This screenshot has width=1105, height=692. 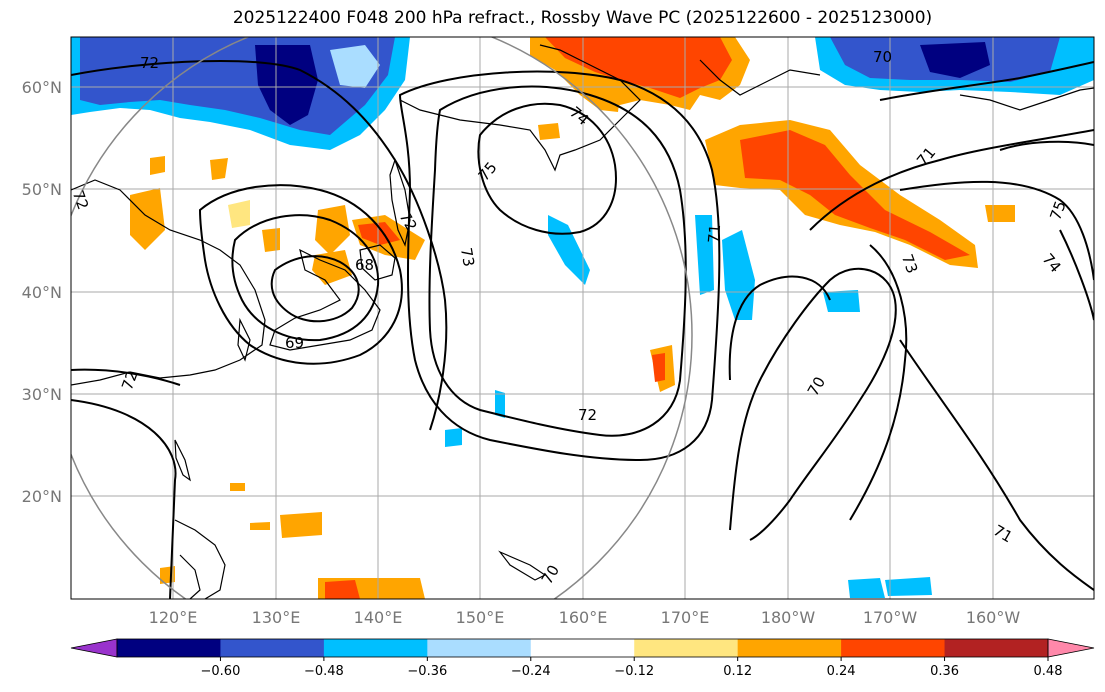 What do you see at coordinates (94, 648) in the screenshot?
I see `colorbar-extend-low` at bounding box center [94, 648].